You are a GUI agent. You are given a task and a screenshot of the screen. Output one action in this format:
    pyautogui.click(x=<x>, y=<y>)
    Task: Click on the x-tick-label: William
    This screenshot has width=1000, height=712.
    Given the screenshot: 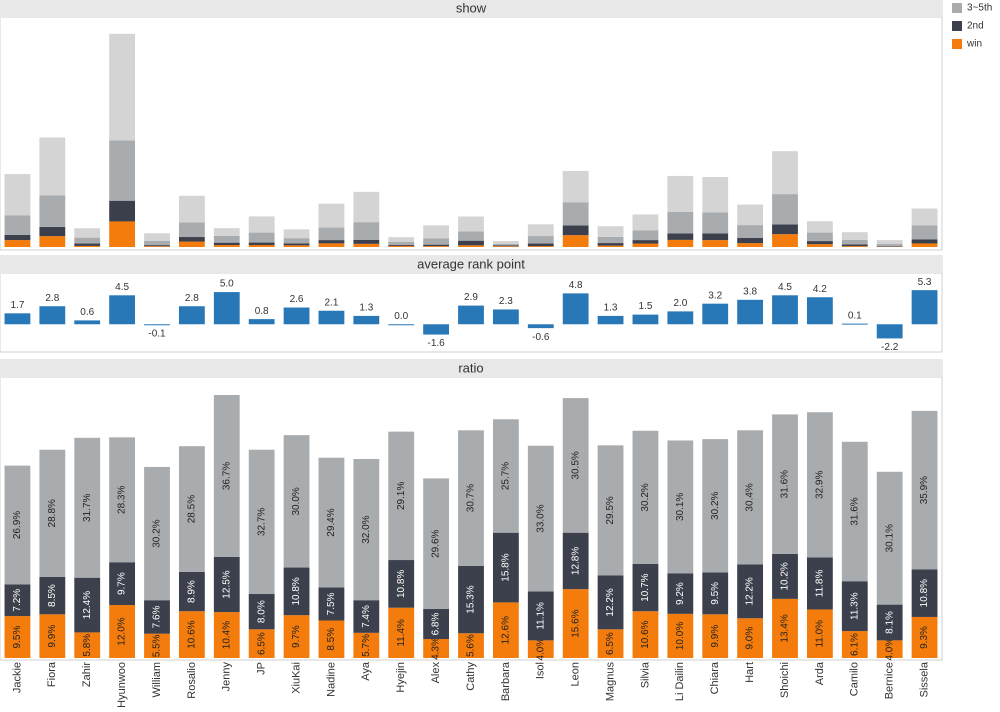 What is the action you would take?
    pyautogui.click(x=157, y=679)
    